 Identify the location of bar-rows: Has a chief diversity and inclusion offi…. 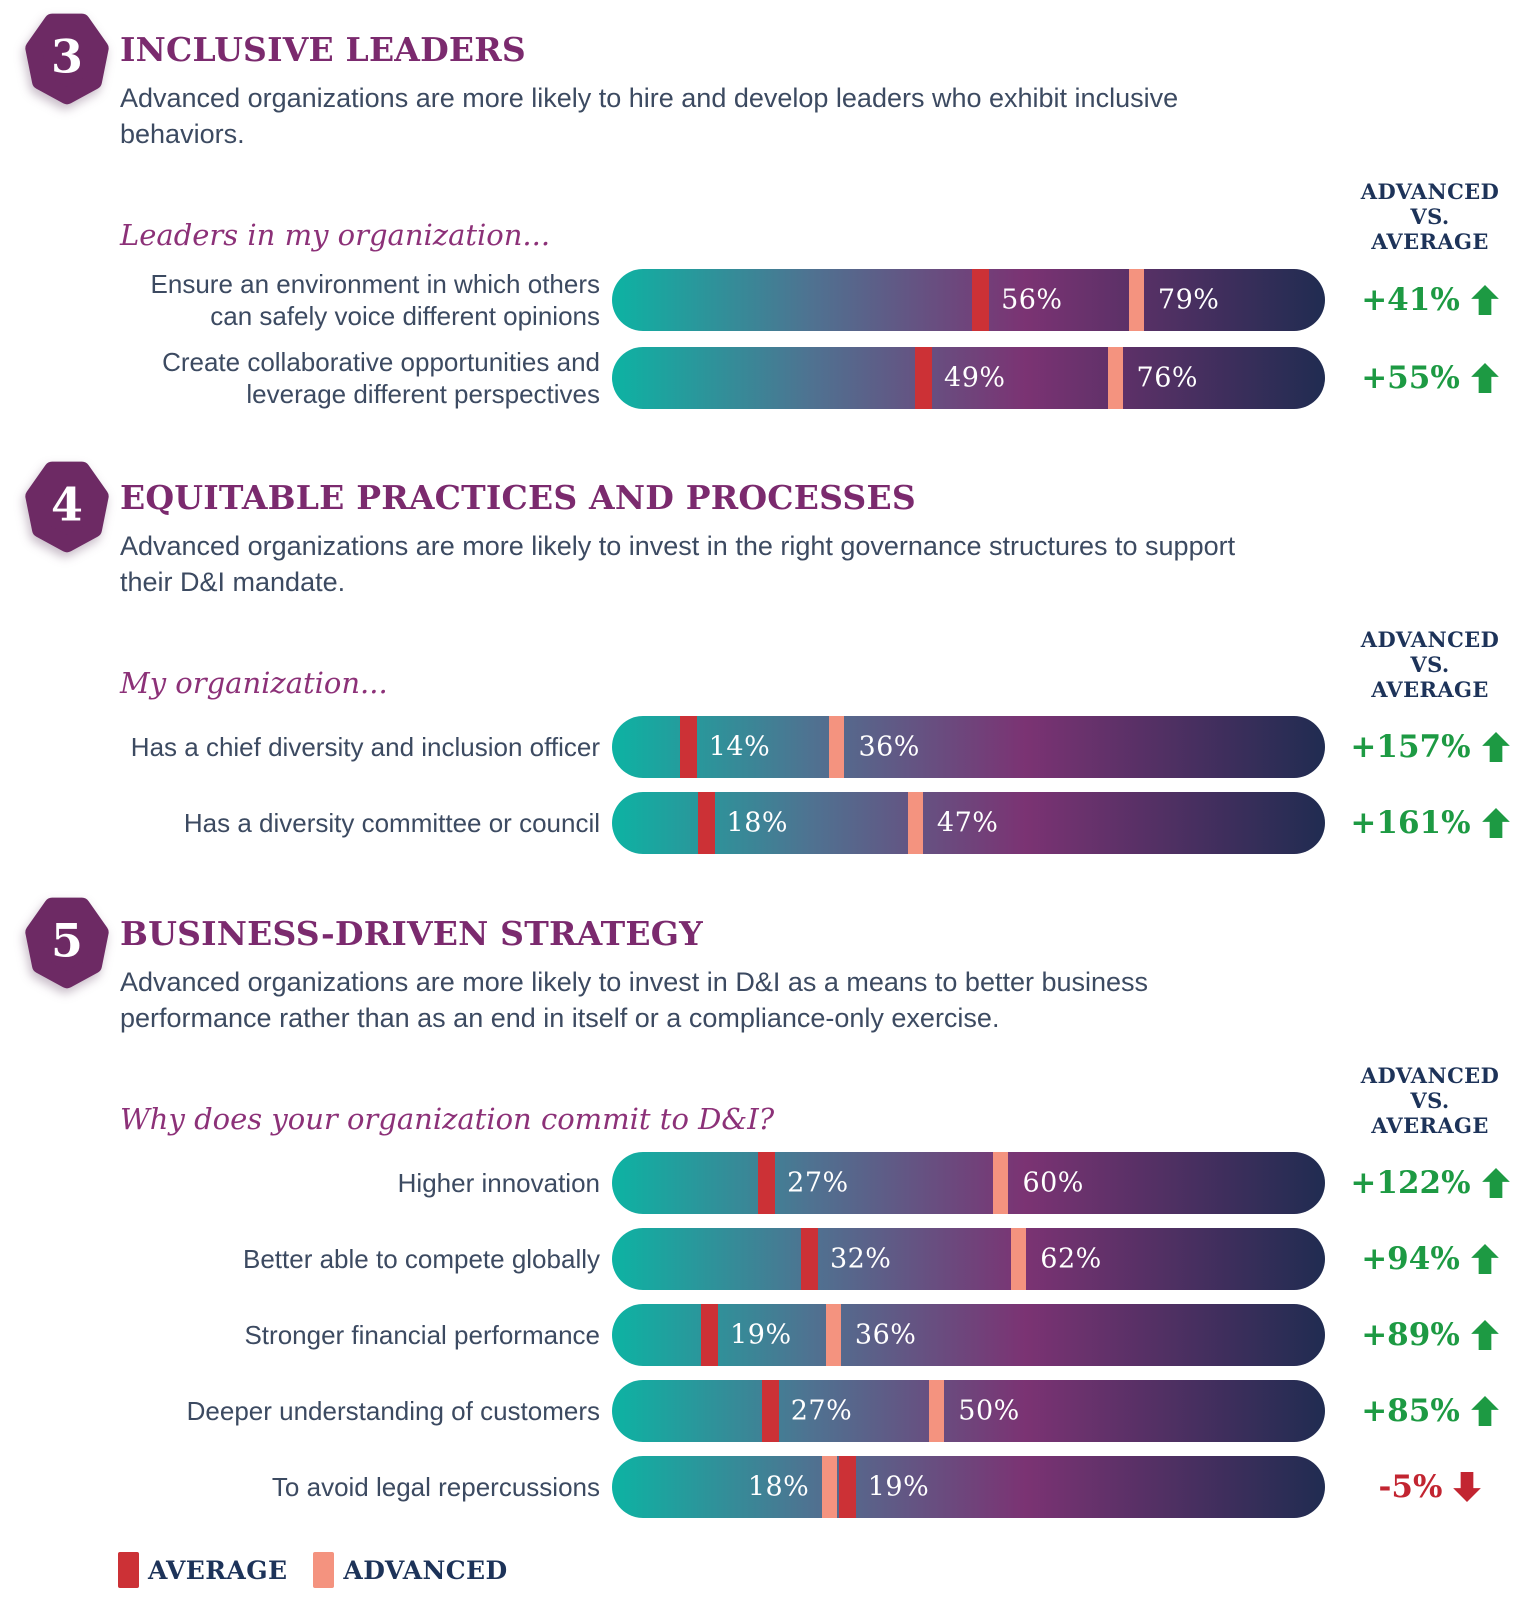
(827, 785).